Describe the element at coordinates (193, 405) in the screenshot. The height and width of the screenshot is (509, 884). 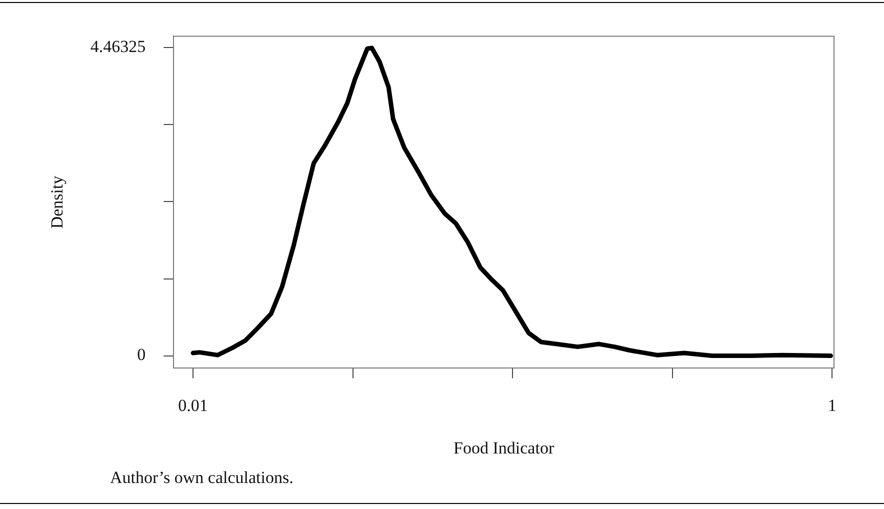
I see `x-tick-label: 0.01` at that location.